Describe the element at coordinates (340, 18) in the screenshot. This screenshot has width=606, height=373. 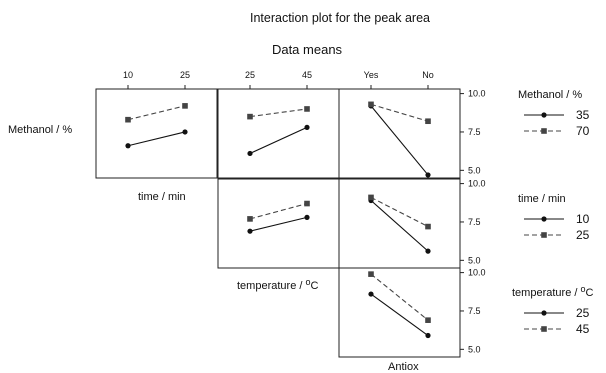
I see `chart-title: Interaction plot for the peak area` at that location.